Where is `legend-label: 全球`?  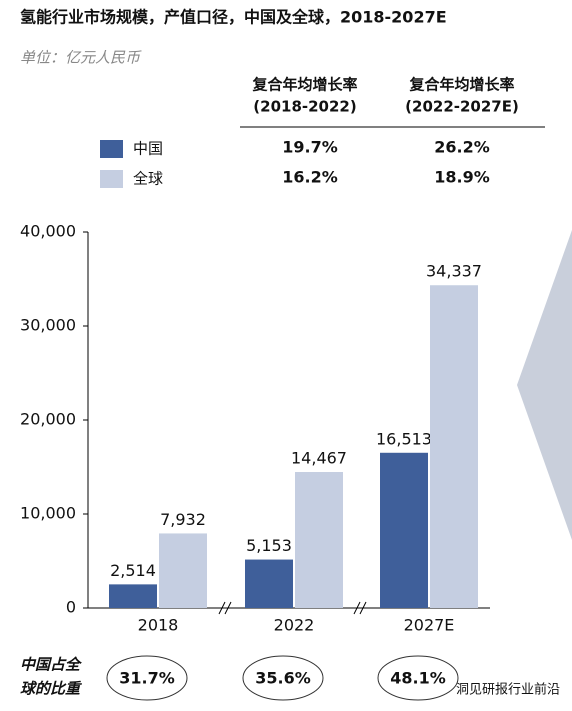
legend-label: 全球 is located at coordinates (148, 179).